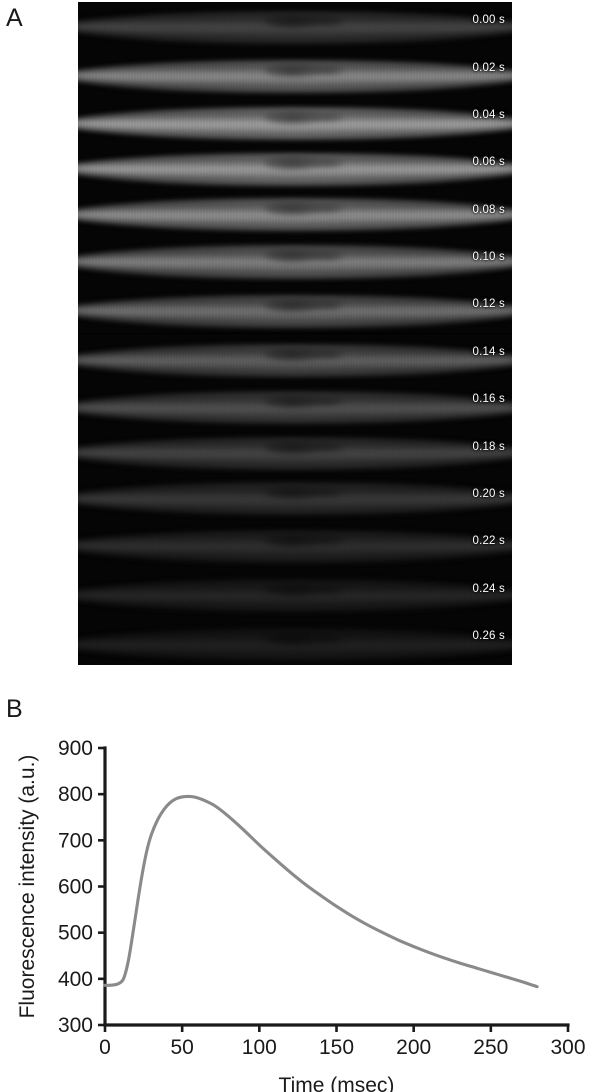 This screenshot has height=1092, width=600. I want to click on frame-timestamp: 0.00 s, so click(488, 20).